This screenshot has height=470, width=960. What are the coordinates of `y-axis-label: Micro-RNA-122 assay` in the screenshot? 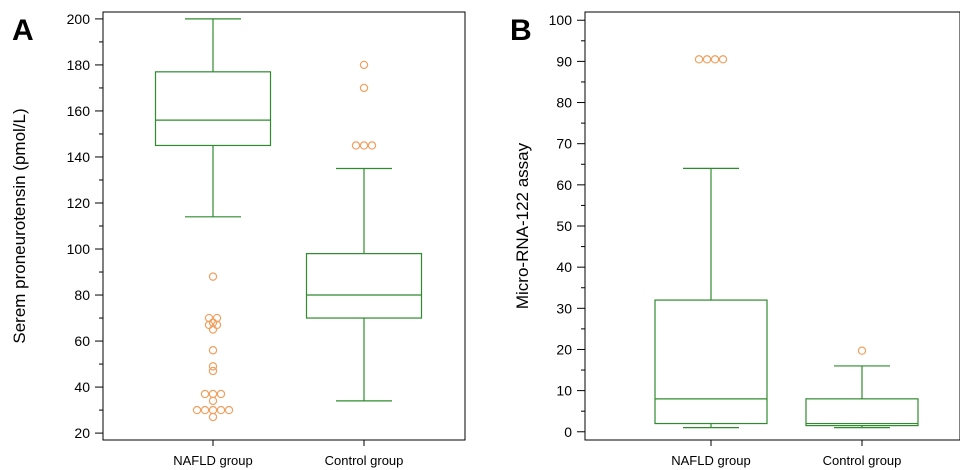 It's located at (522, 225).